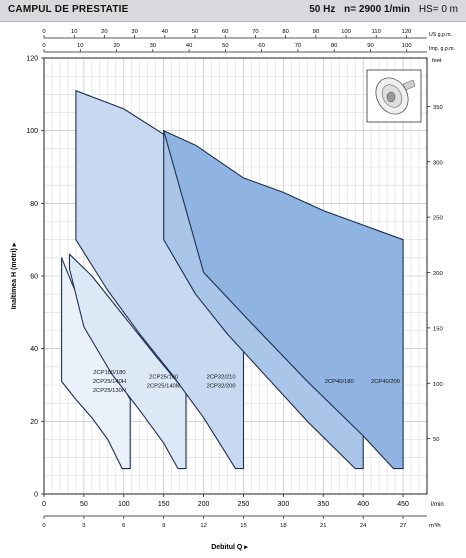  I want to click on y2-tick-label: 350, so click(438, 108).